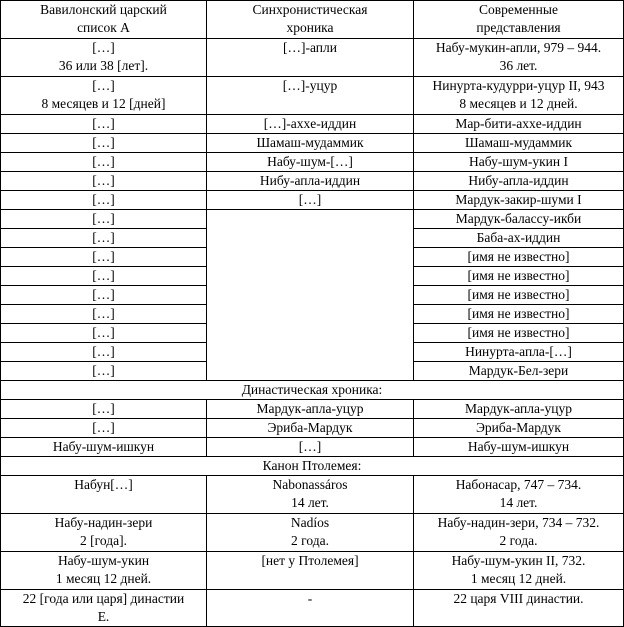  I want to click on table-cell: Набун[…], so click(103, 494).